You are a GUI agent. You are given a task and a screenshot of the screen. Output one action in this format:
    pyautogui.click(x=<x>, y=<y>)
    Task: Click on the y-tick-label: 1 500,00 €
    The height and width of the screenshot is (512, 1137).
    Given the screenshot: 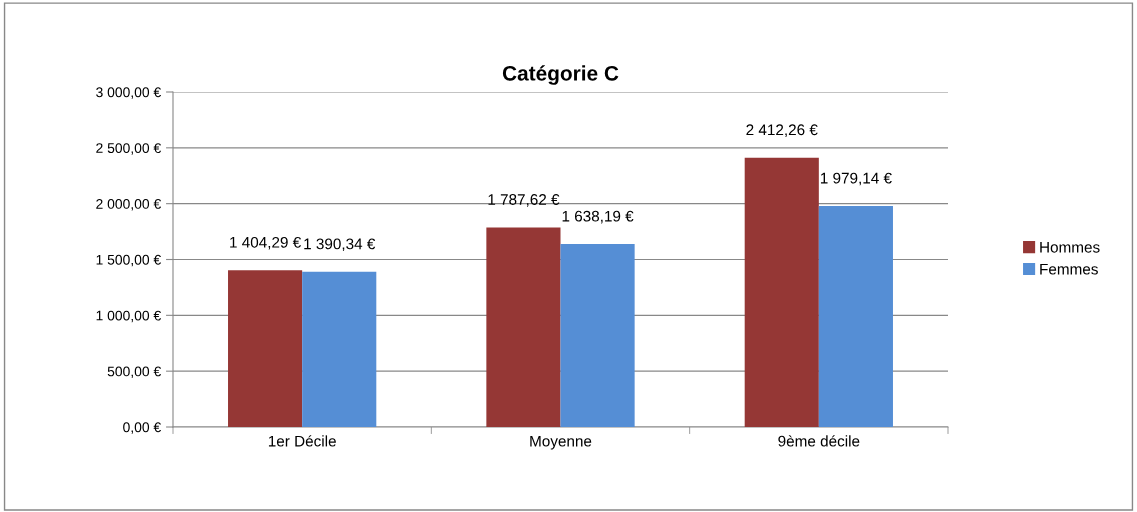 What is the action you would take?
    pyautogui.click(x=128, y=260)
    